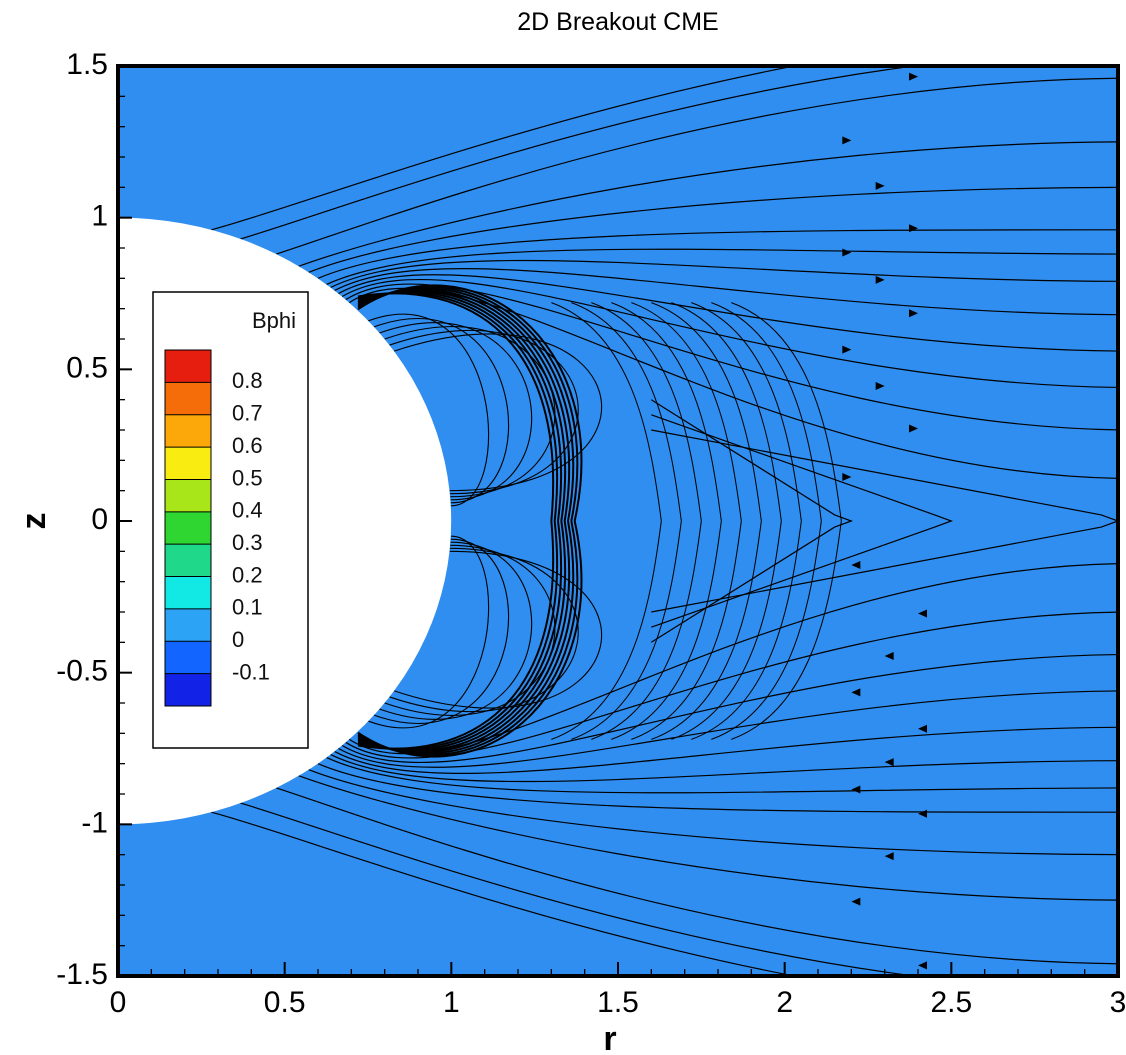  What do you see at coordinates (784, 1002) in the screenshot?
I see `x-tick-label: 2` at bounding box center [784, 1002].